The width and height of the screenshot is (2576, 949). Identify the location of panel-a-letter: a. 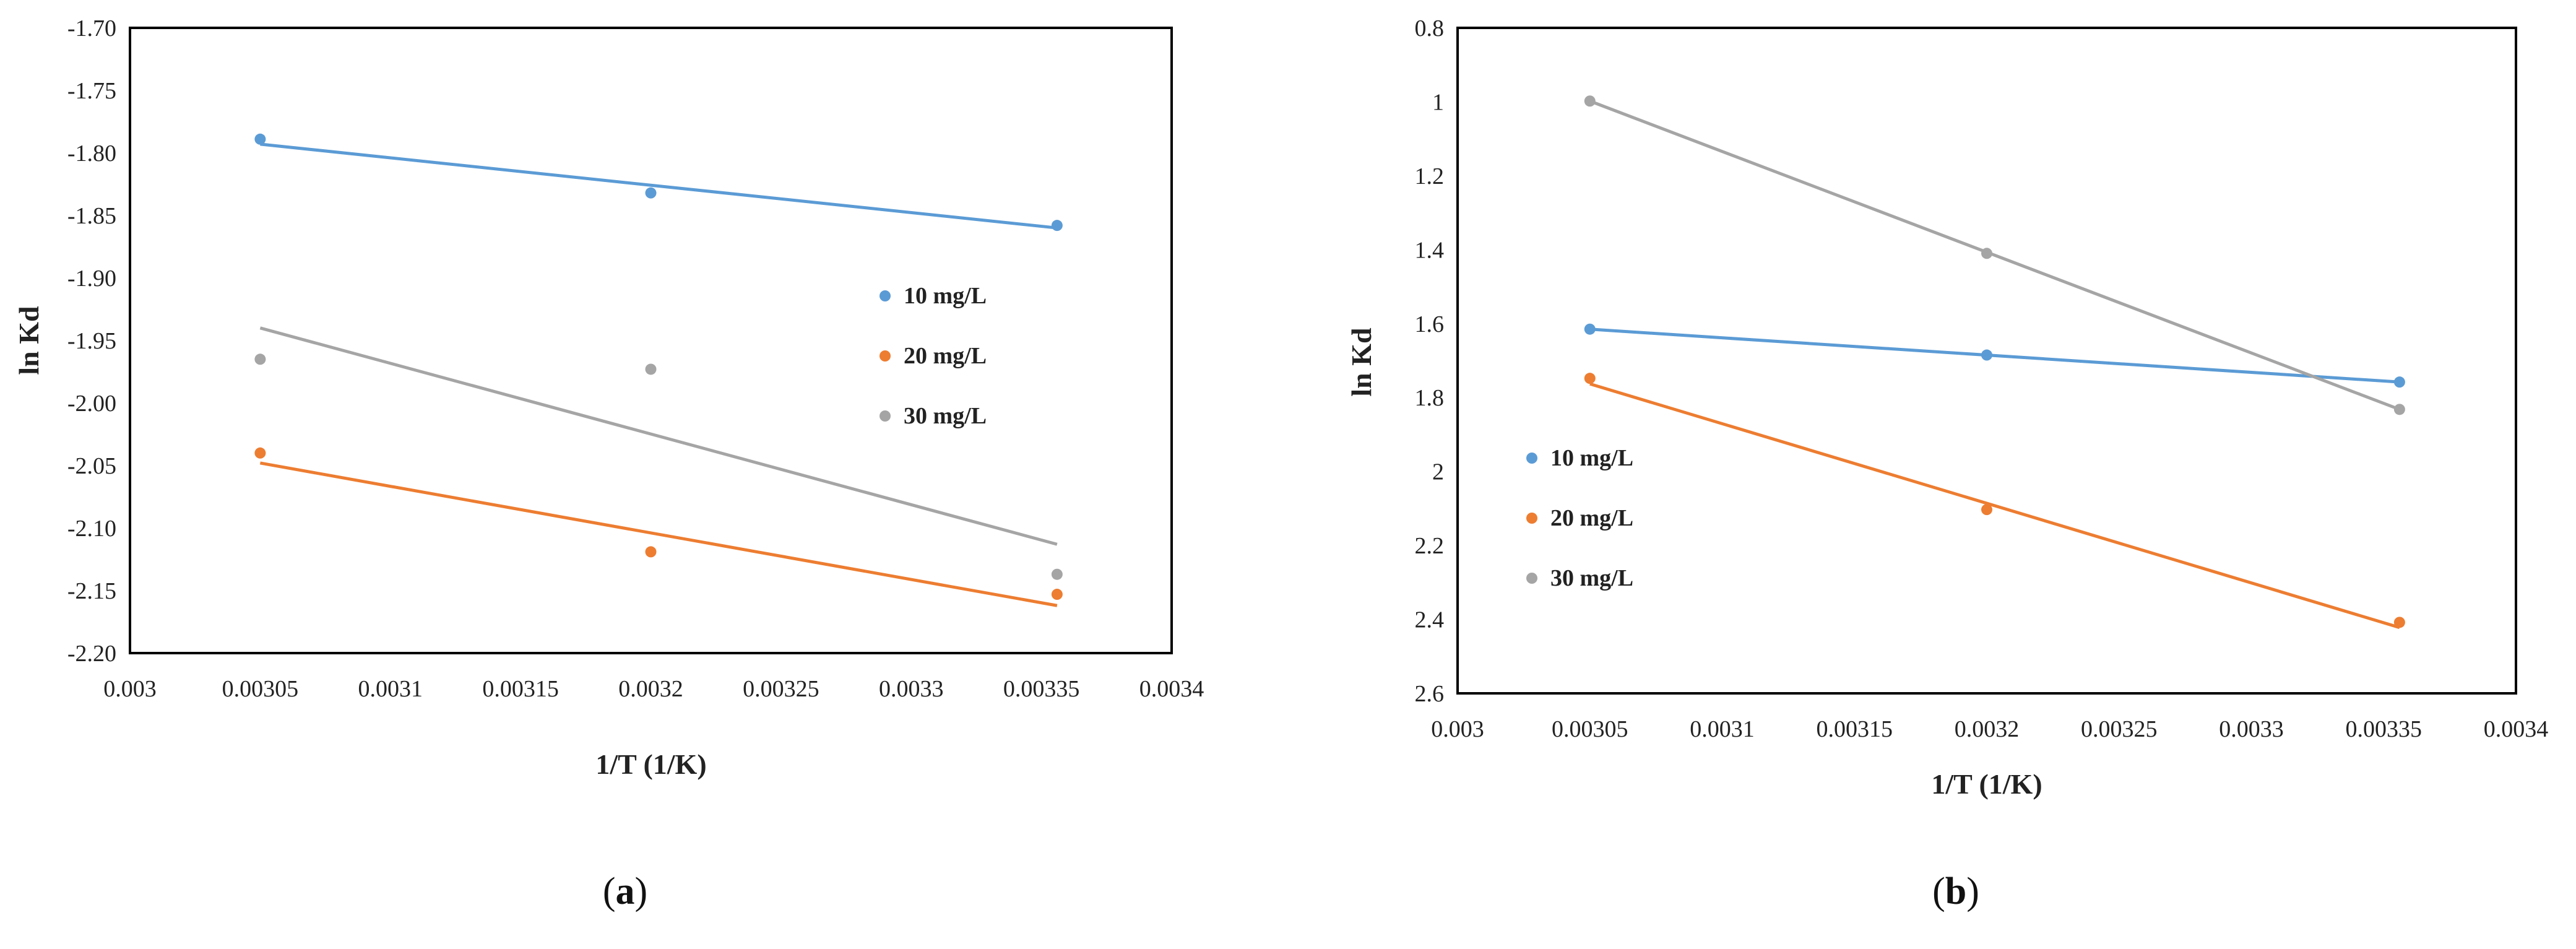
(625, 891).